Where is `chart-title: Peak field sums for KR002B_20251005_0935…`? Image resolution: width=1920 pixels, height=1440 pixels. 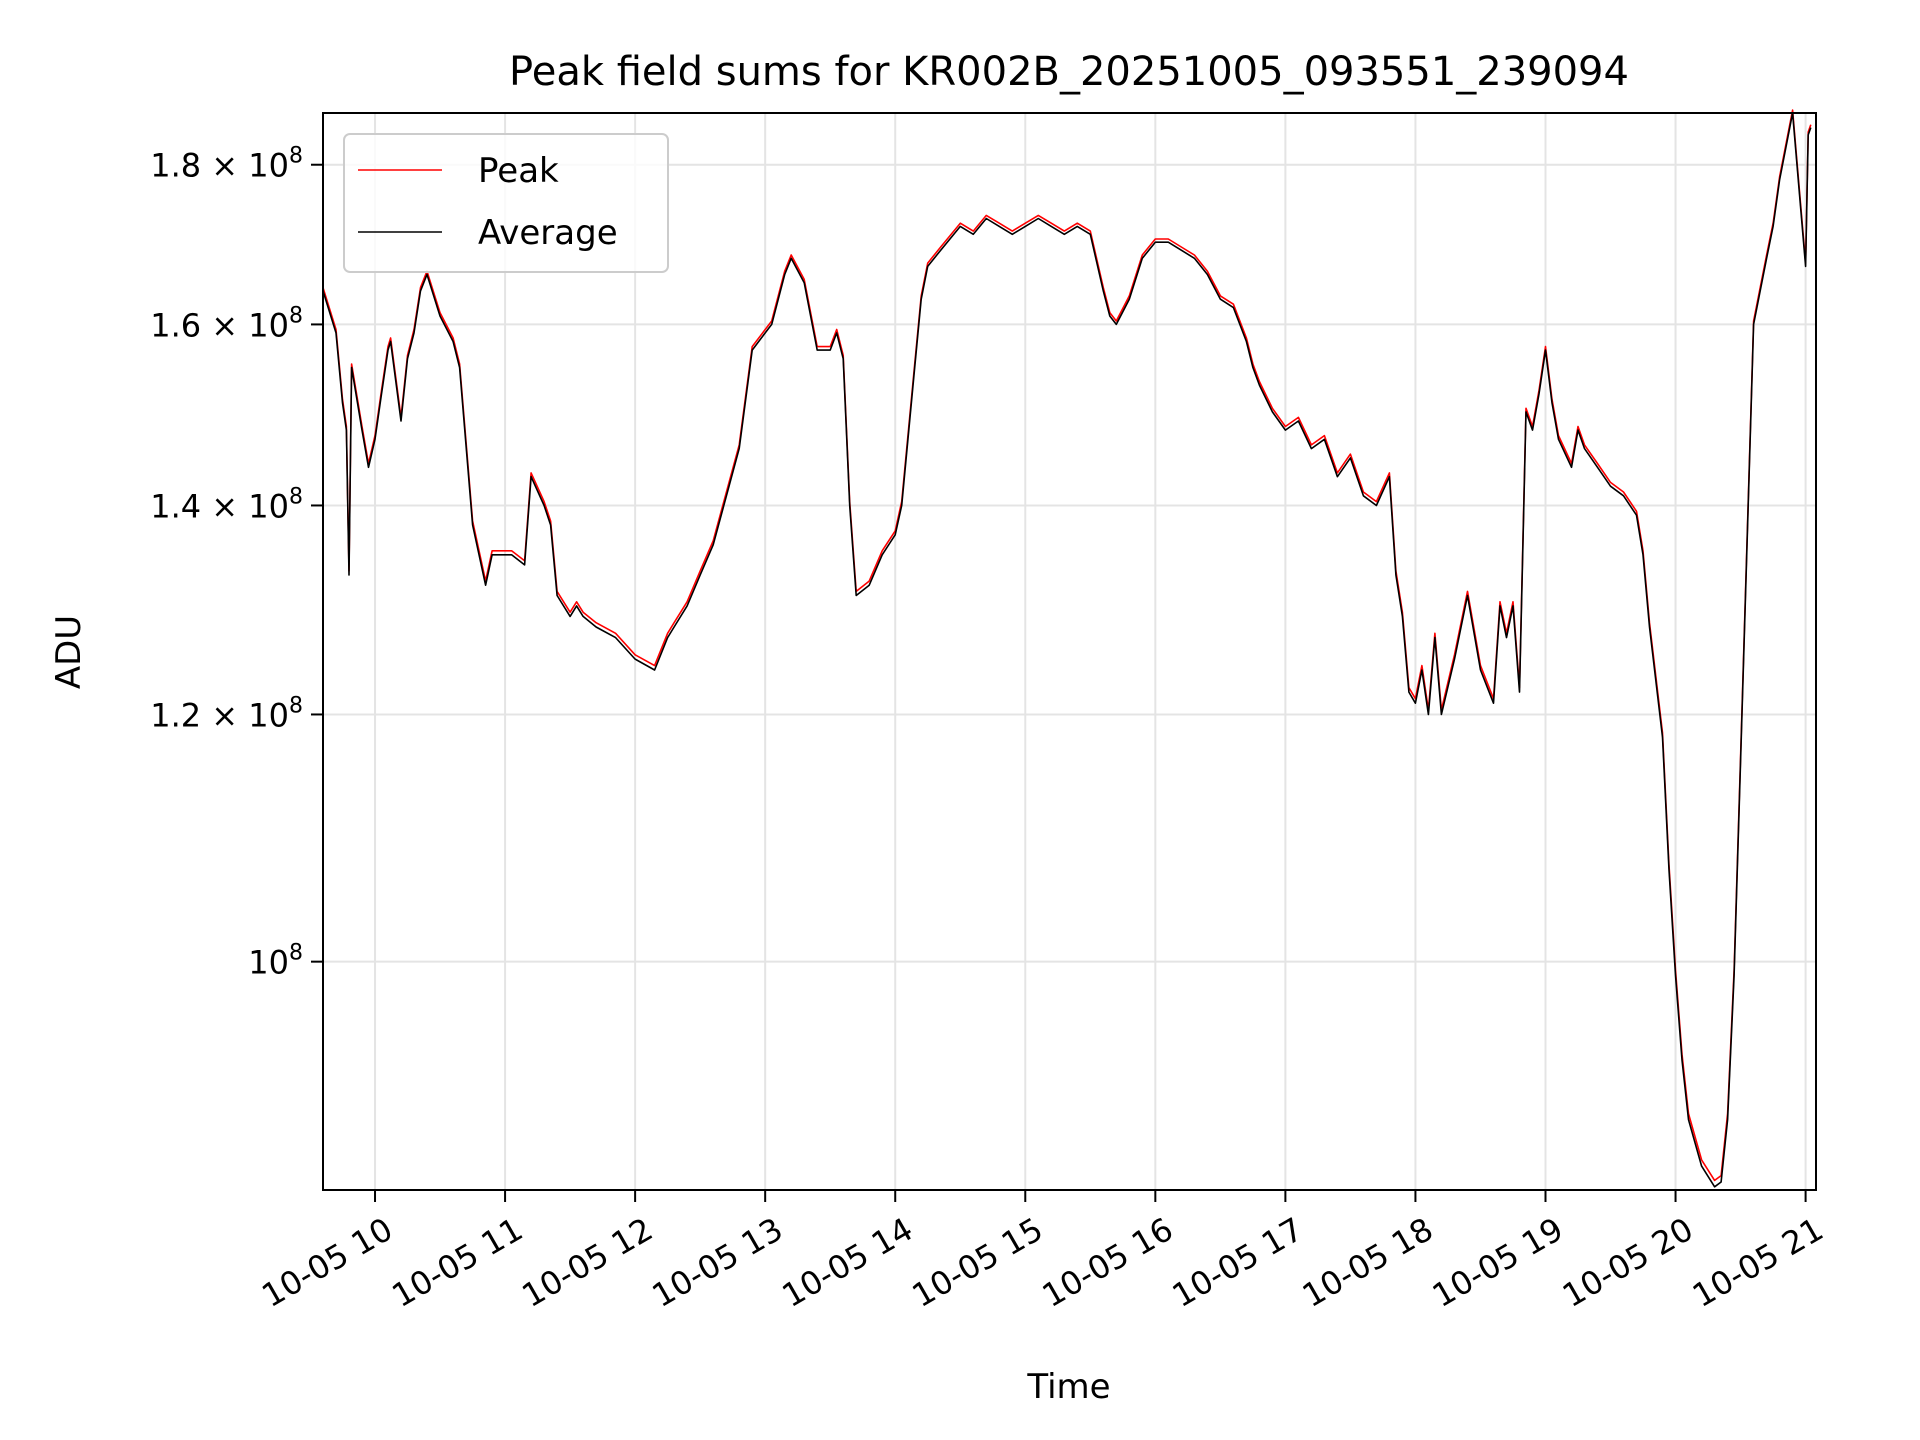
chart-title: Peak field sums for KR002B_20251005_0935… is located at coordinates (1069, 72).